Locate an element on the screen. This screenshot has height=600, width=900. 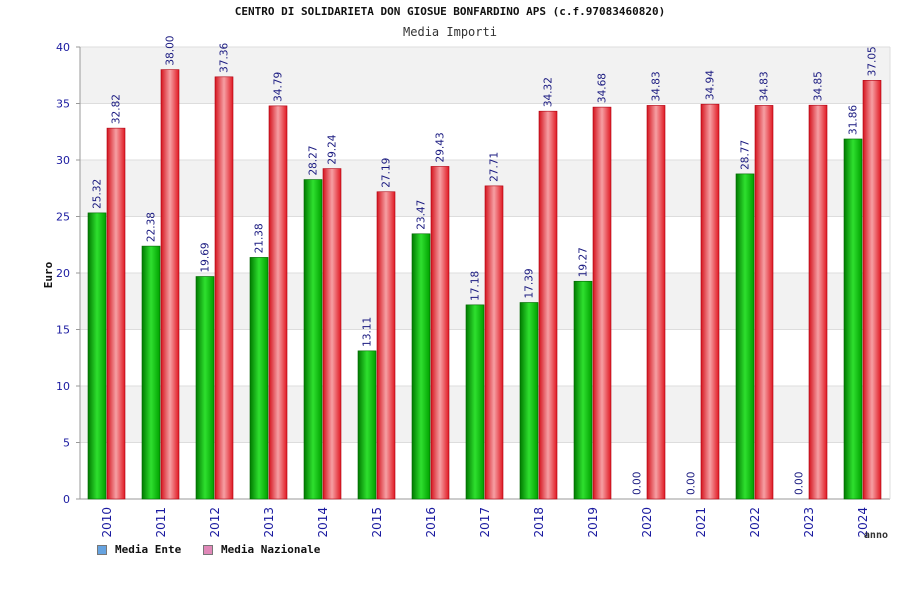
y-axis-label: Euro is located at coordinates (48, 274).